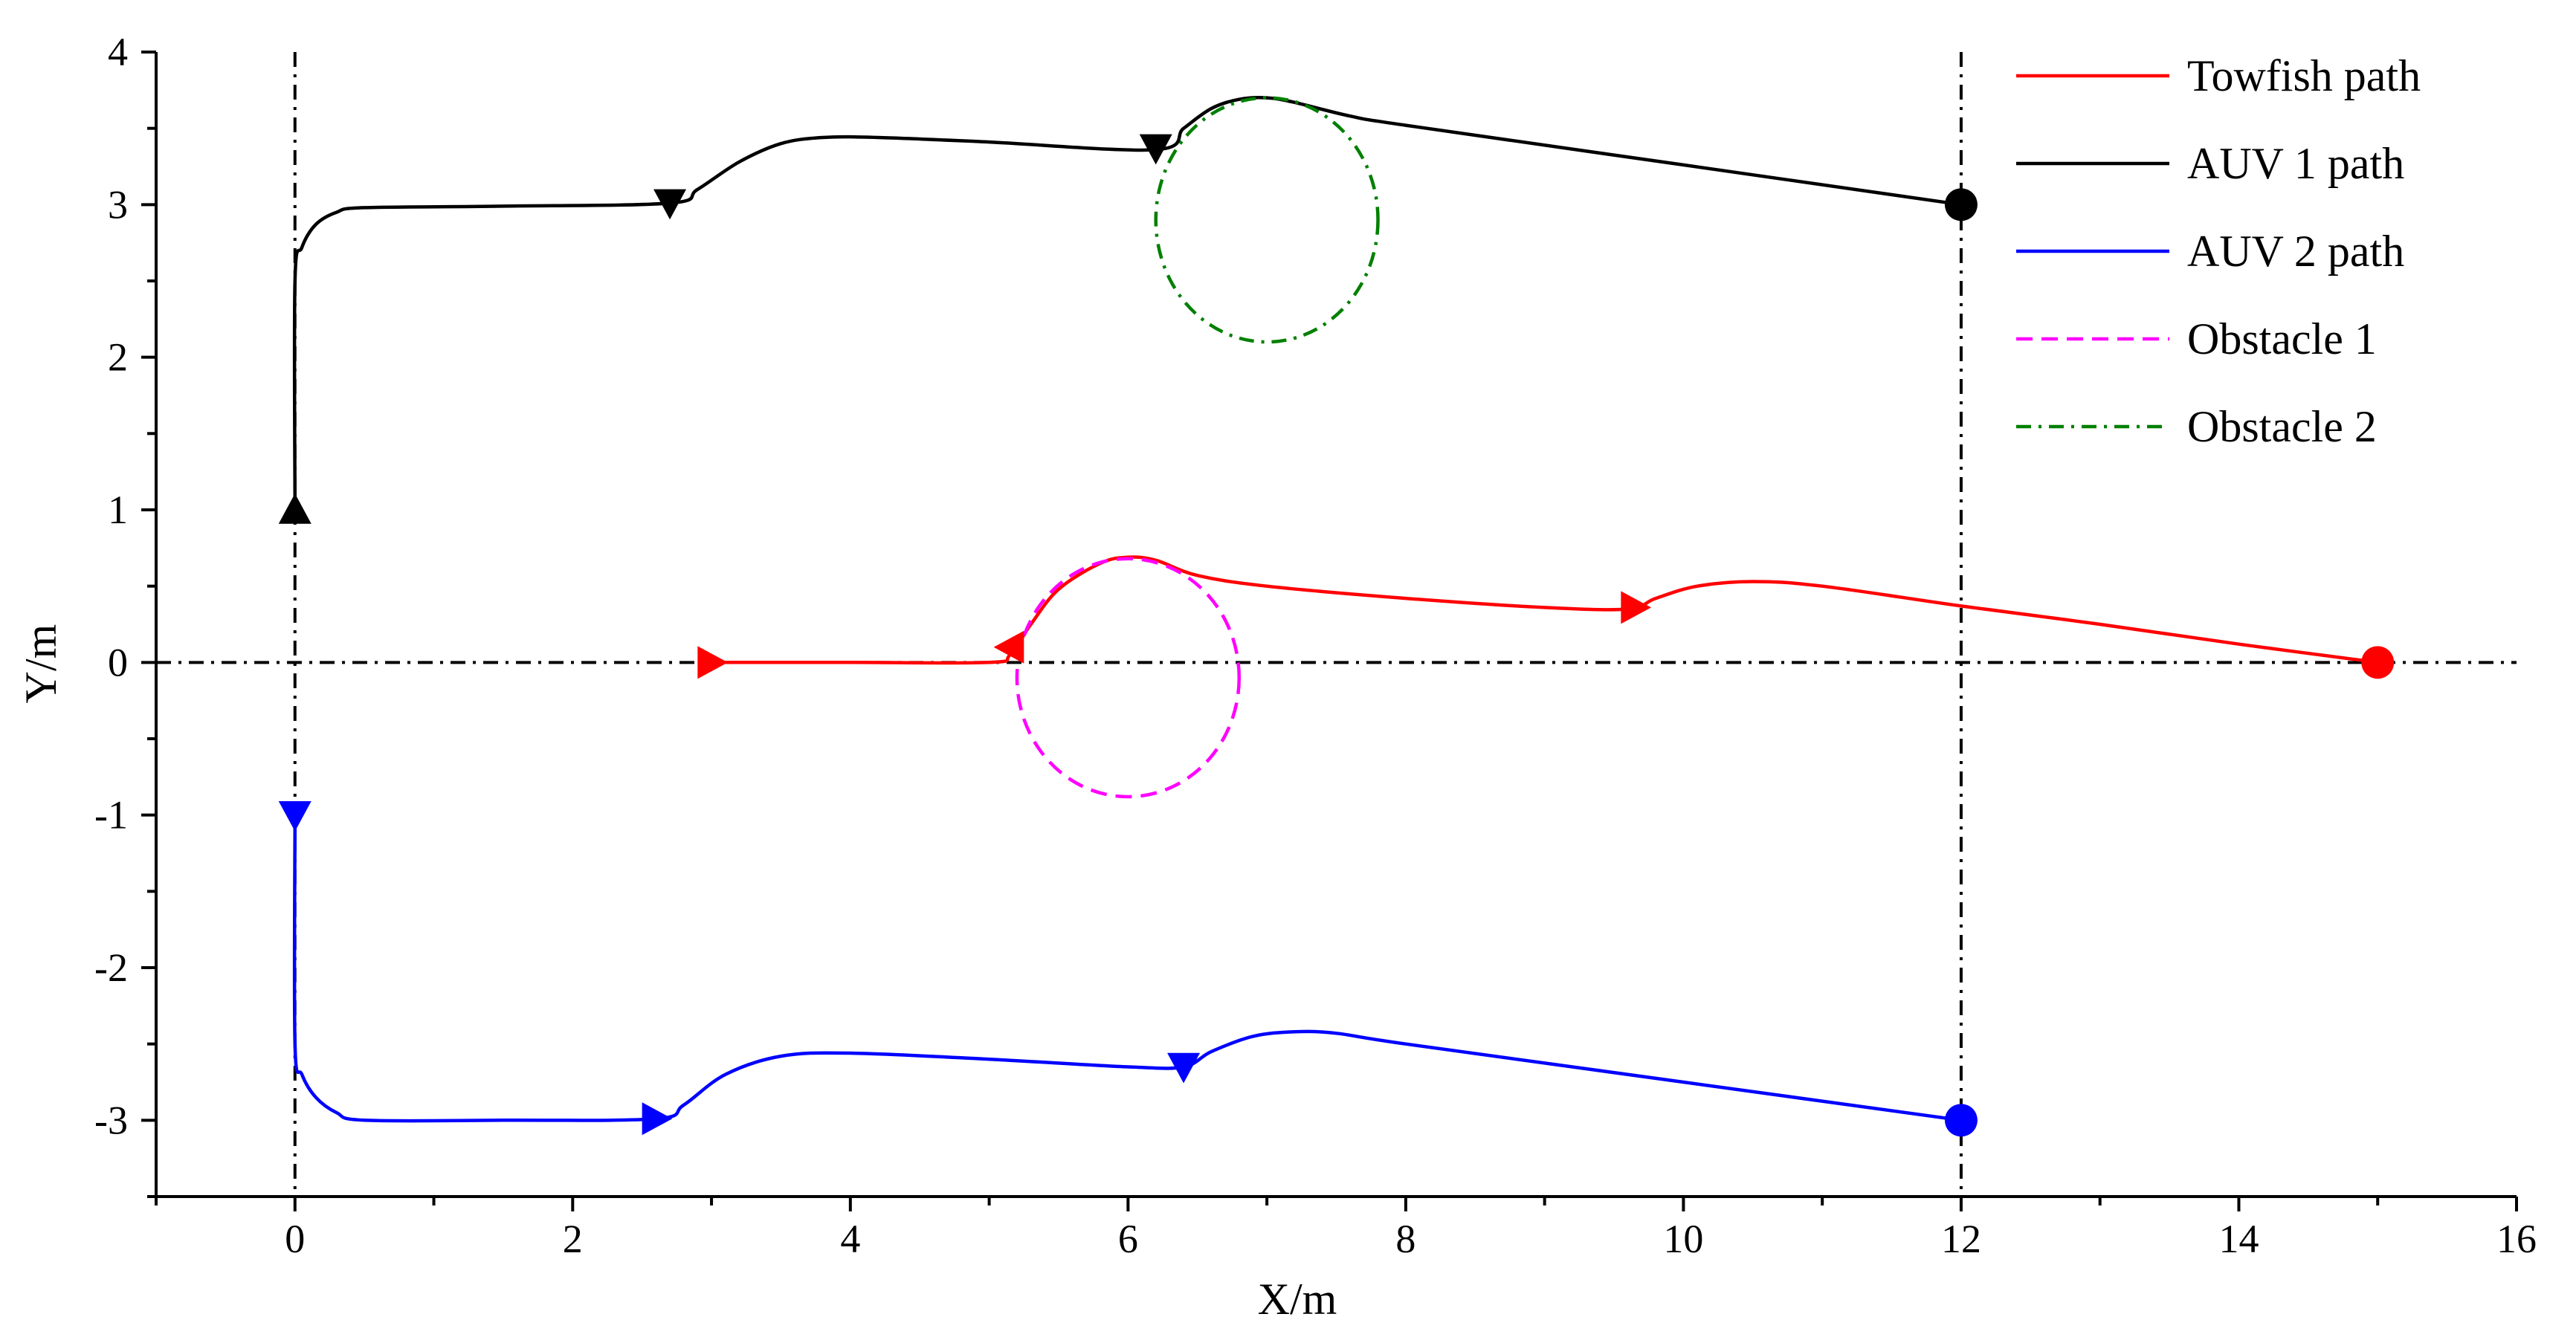 Image resolution: width=2576 pixels, height=1340 pixels. I want to click on legend-label-obstacle-2: Obstacle 2, so click(2282, 427).